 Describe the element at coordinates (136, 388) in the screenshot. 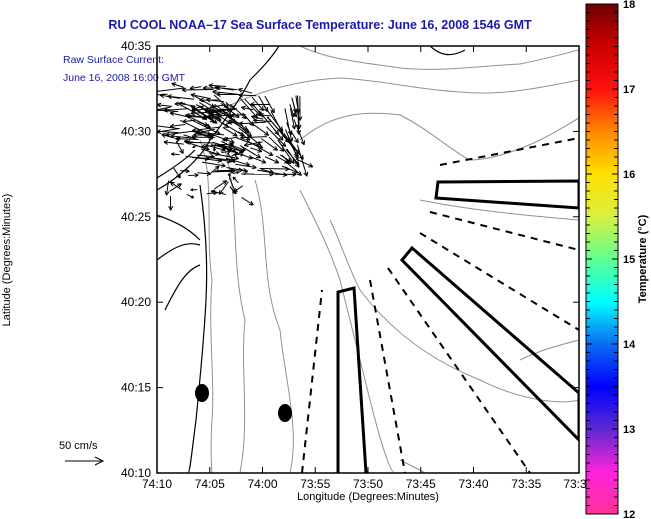

I see `y-tick-label: 40:15` at that location.